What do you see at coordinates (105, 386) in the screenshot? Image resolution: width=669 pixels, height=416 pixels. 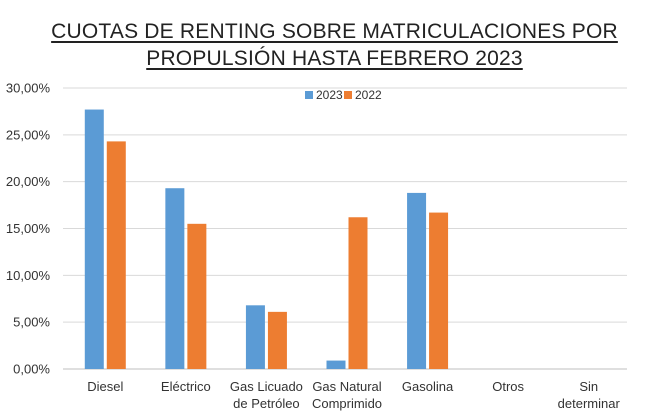 I see `x-category-label: Diesel` at bounding box center [105, 386].